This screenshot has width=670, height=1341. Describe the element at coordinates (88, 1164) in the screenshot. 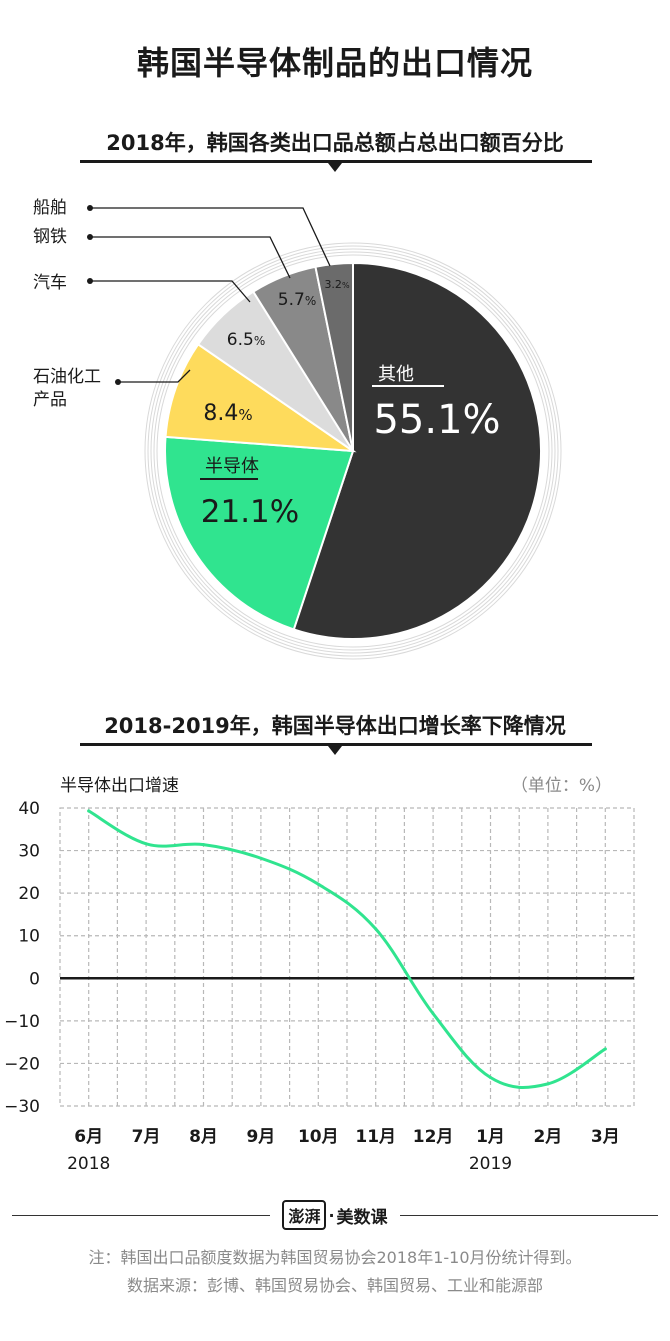

I see `x-year-label: 2018` at that location.